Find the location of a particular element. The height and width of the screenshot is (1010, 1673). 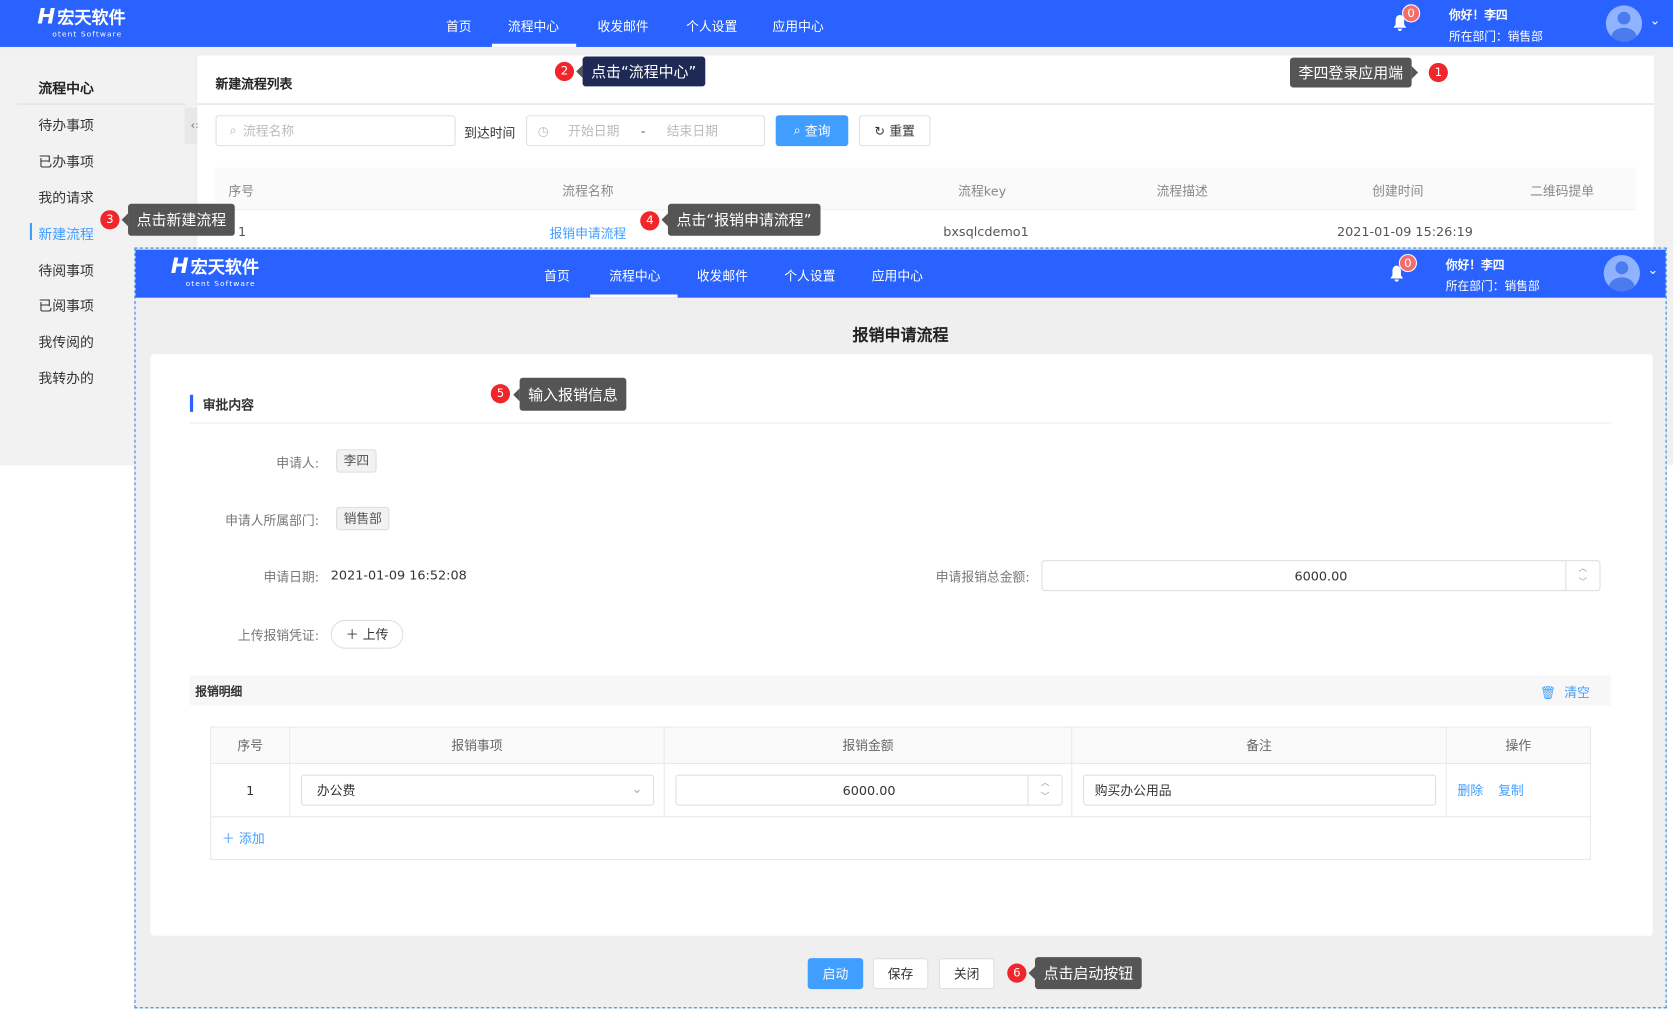

item-select: 办公费 ⌄ is located at coordinates (477, 790).